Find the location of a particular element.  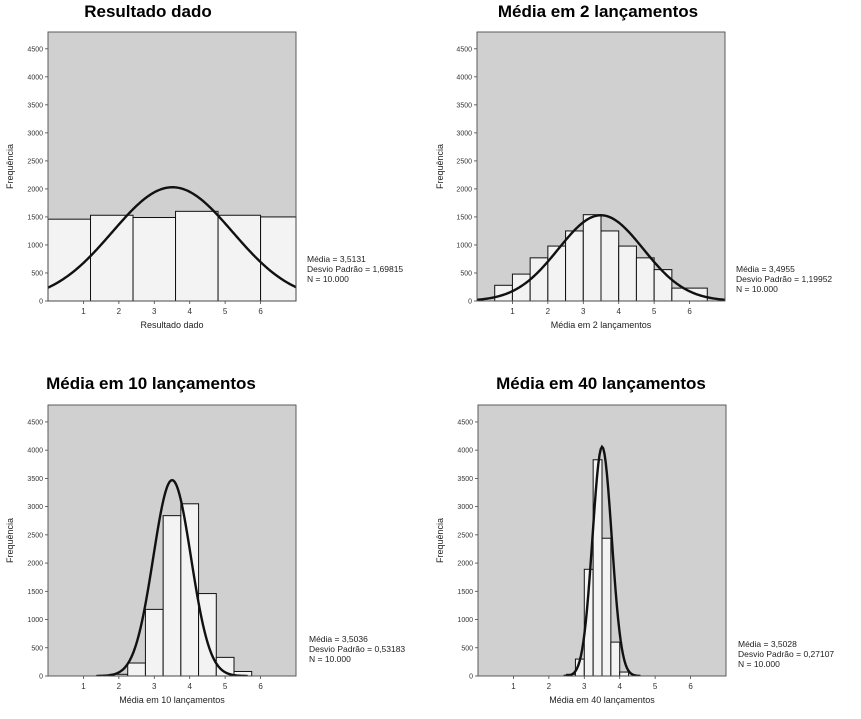

stats-line: Média = 3,5028 is located at coordinates (767, 644).